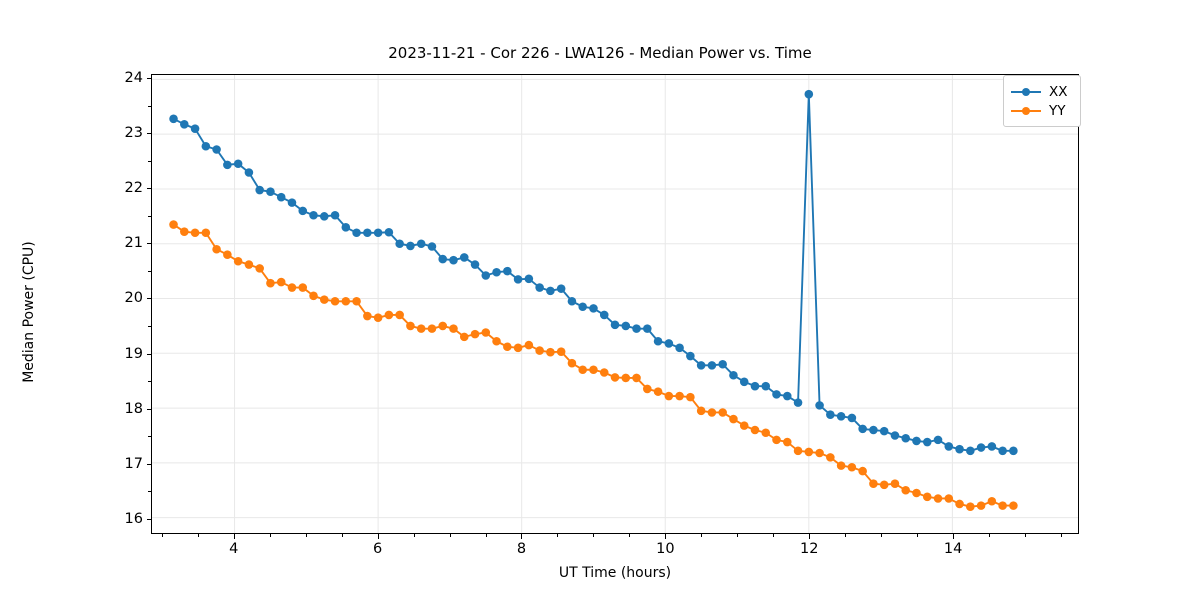 This screenshot has height=600, width=1200. I want to click on x-tick-label: 4, so click(234, 549).